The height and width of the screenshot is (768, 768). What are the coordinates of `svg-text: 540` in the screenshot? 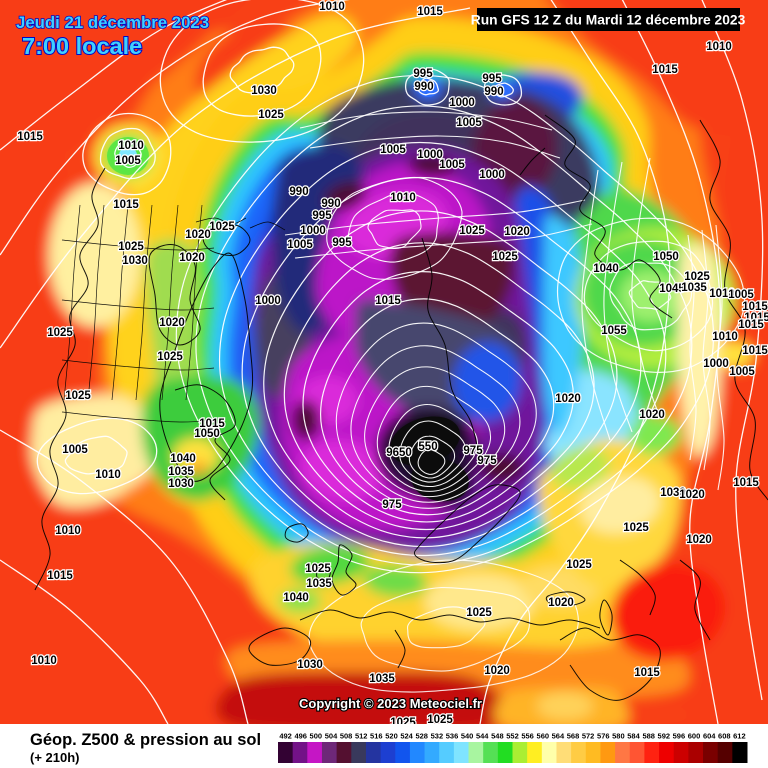 It's located at (467, 736).